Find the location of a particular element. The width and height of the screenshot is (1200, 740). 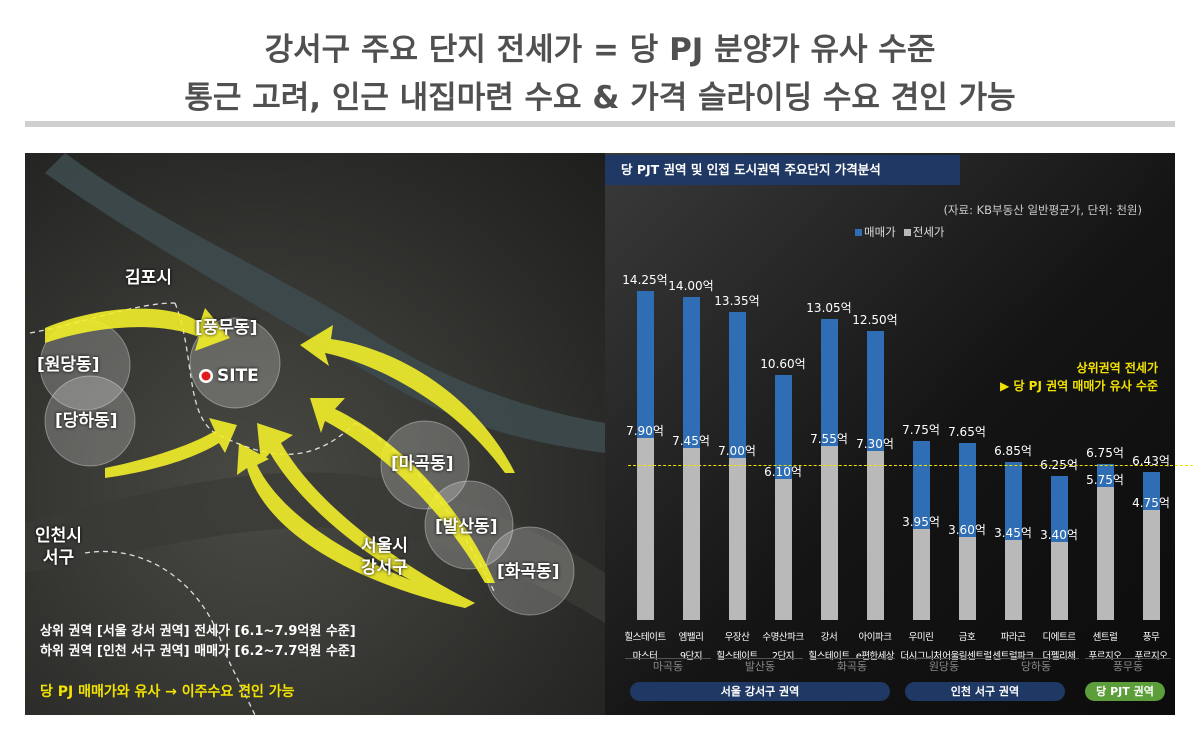

legend-item: 매매가 is located at coordinates (875, 232).